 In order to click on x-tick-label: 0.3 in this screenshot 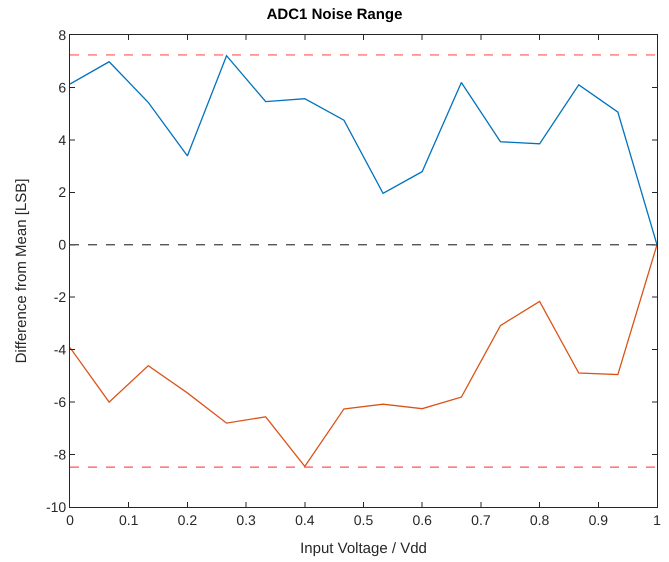, I will do `click(246, 520)`.